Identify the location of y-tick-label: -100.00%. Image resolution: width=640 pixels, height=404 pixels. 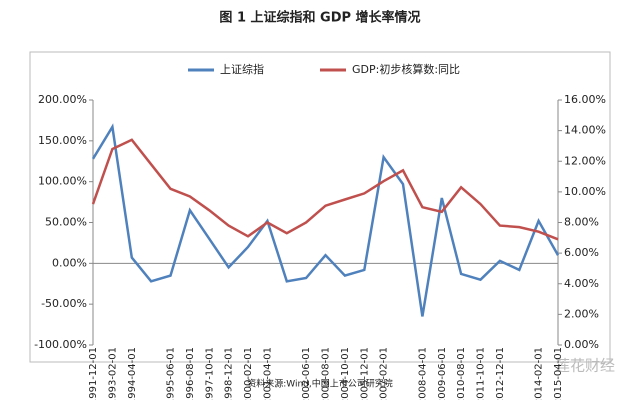
(60, 344).